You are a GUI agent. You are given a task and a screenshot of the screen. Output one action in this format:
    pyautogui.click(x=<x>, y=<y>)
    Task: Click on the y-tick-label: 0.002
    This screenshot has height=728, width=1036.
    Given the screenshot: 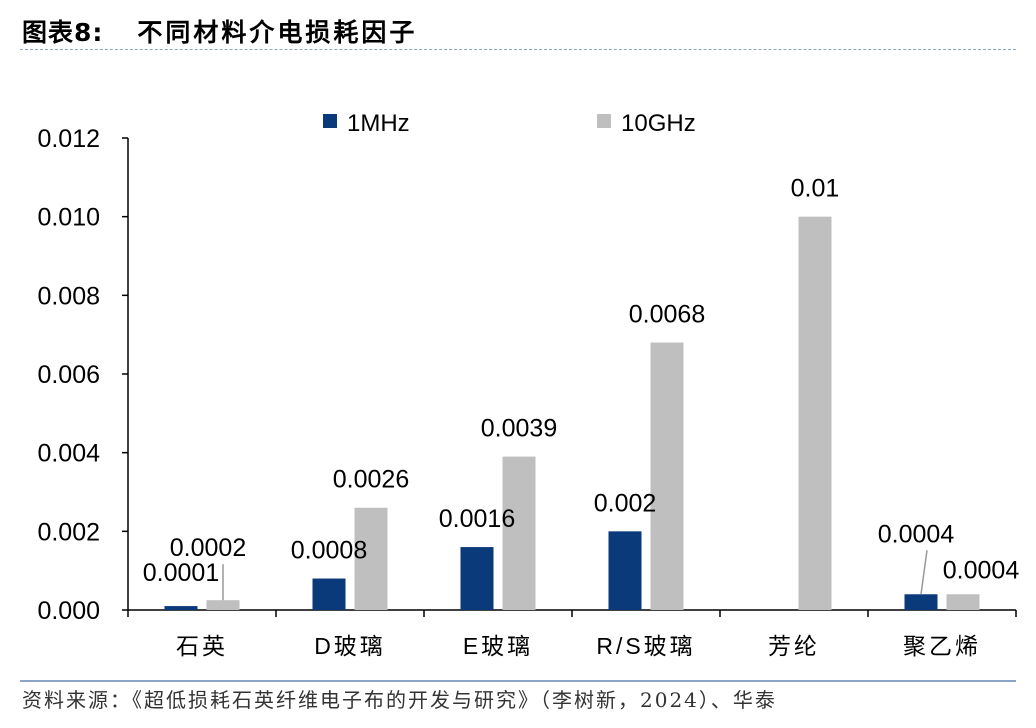 What is the action you would take?
    pyautogui.click(x=68, y=532)
    